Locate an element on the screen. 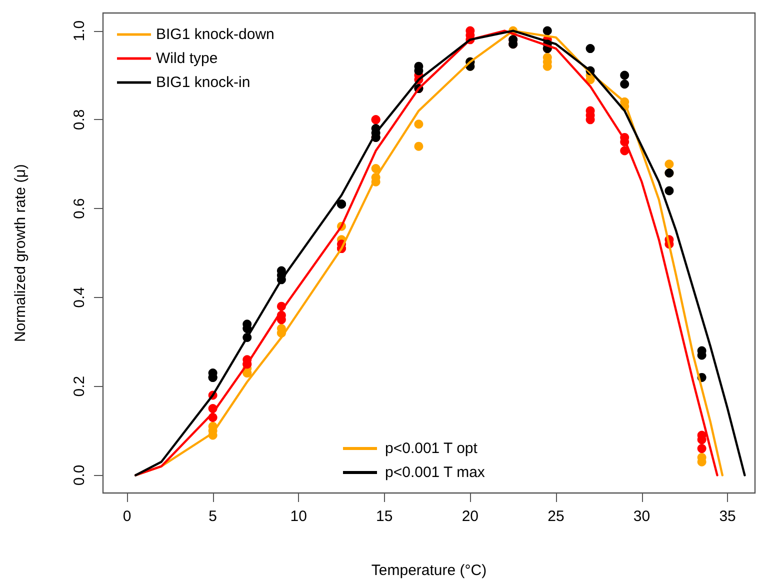 The image size is (758, 587). legend-label: BIG1 knock-in is located at coordinates (203, 82).